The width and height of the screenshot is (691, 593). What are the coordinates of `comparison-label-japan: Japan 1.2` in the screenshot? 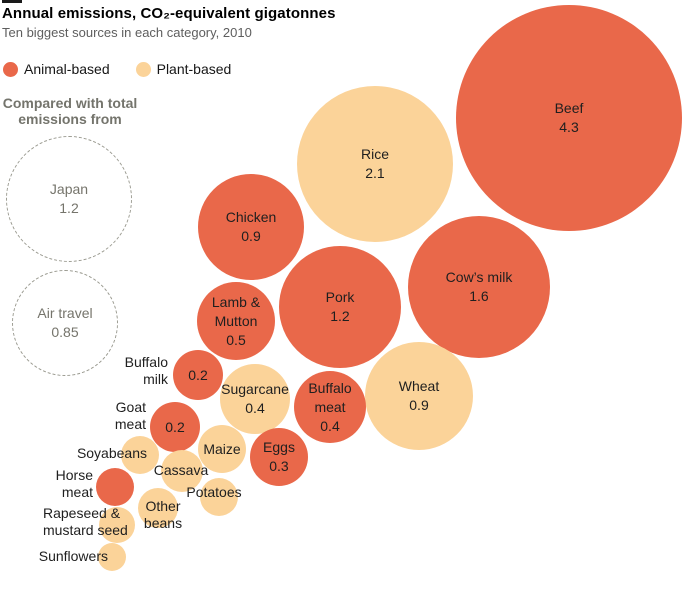 It's located at (69, 198).